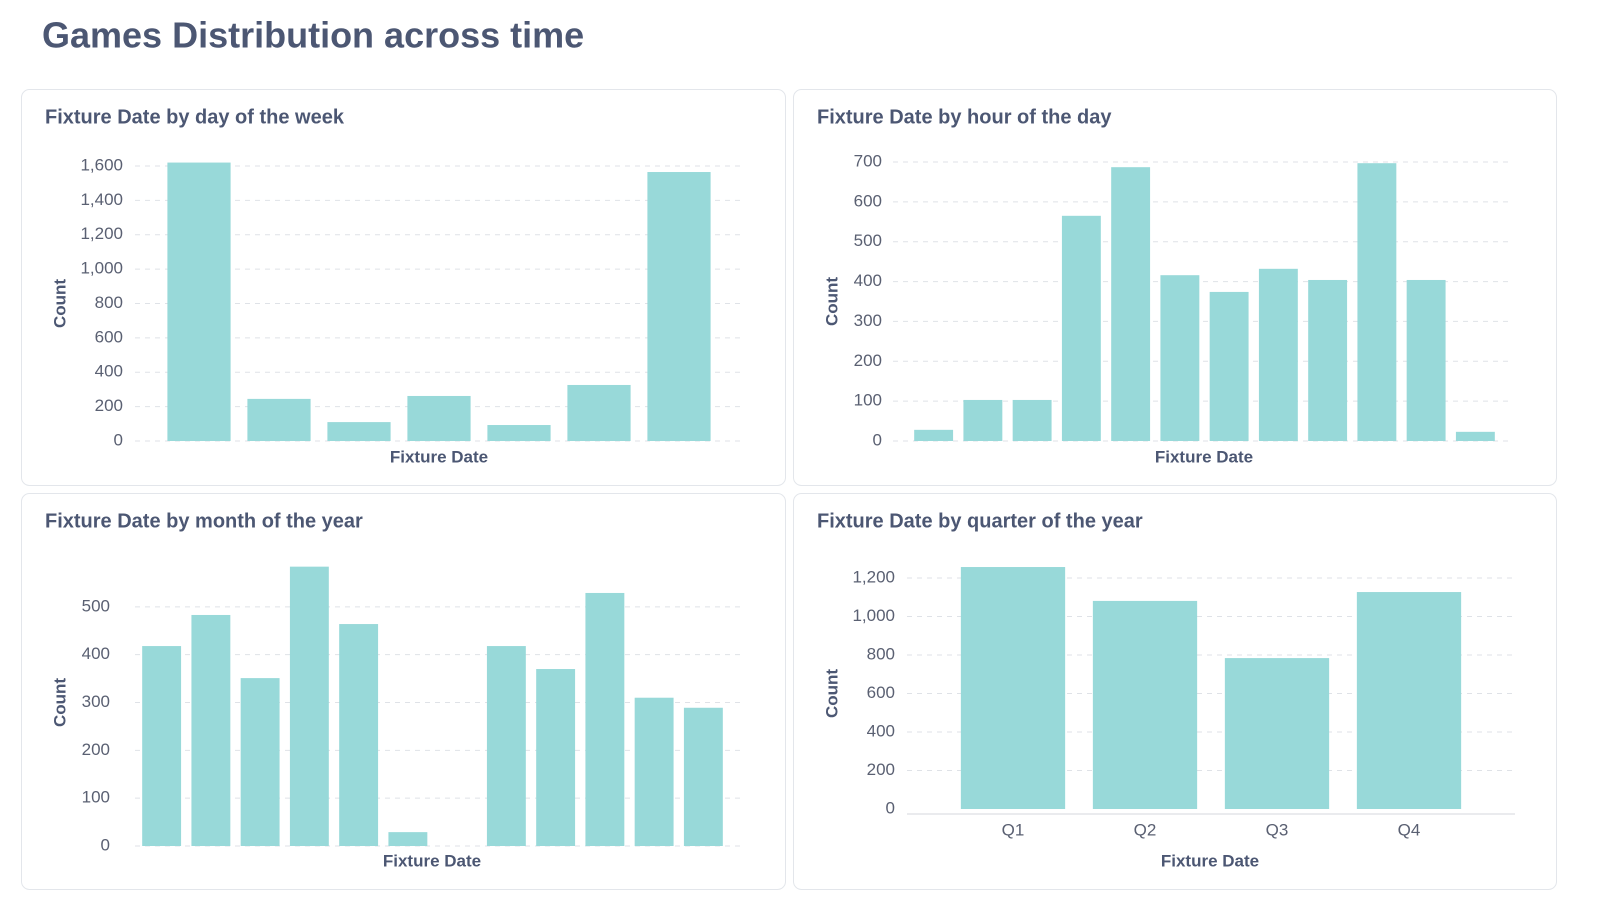 This screenshot has height=919, width=1606. Describe the element at coordinates (868, 160) in the screenshot. I see `y-tick-label: 700` at that location.